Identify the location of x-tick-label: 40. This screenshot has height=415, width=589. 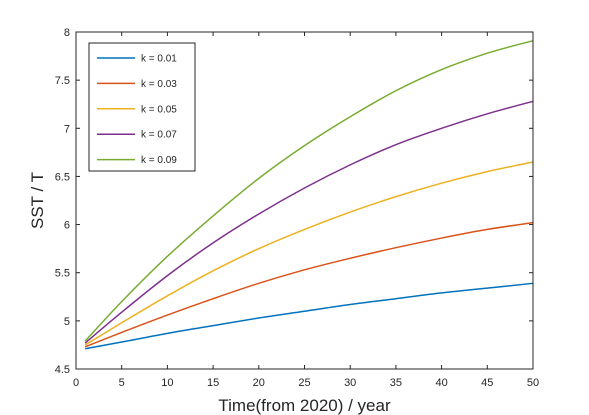
(441, 383).